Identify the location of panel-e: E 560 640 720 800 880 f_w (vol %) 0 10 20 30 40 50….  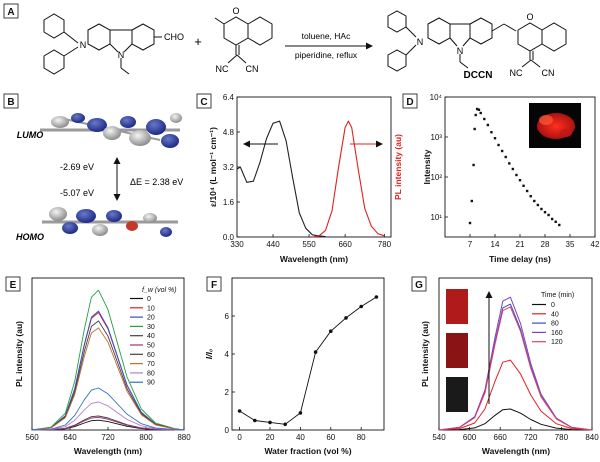
(98, 366).